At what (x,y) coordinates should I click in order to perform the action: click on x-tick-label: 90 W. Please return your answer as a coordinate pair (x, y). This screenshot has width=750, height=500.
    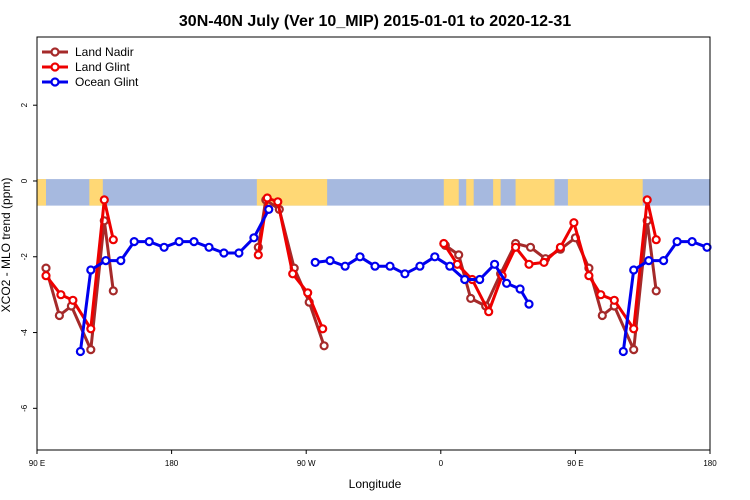
    Looking at the image, I should click on (306, 463).